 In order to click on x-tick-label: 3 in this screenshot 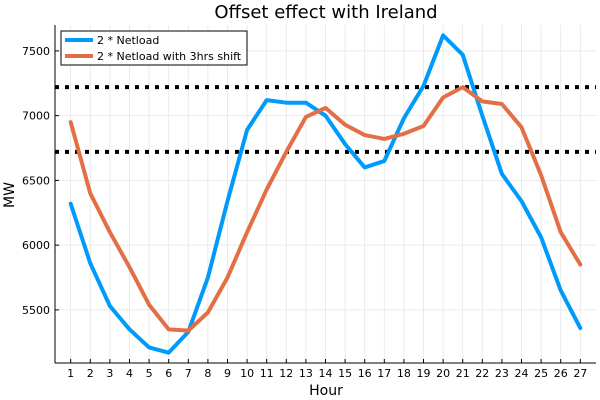, I will do `click(109, 373)`.